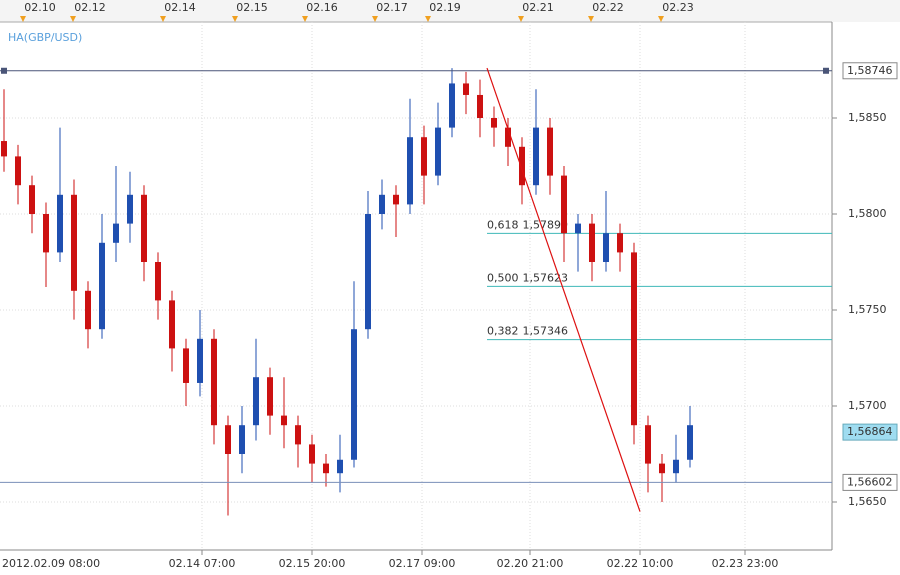  What do you see at coordinates (538, 7) in the screenshot?
I see `date-marker-label: 02.21` at bounding box center [538, 7].